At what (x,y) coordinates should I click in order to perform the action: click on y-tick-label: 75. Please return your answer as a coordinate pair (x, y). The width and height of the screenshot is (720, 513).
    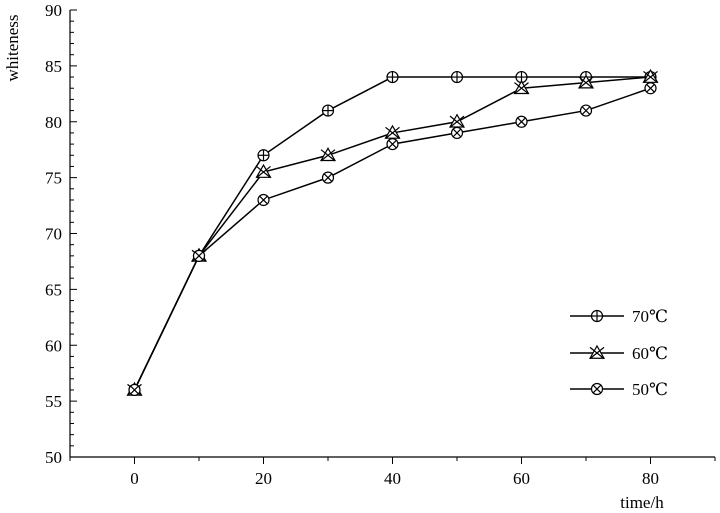
    Looking at the image, I should click on (53, 178).